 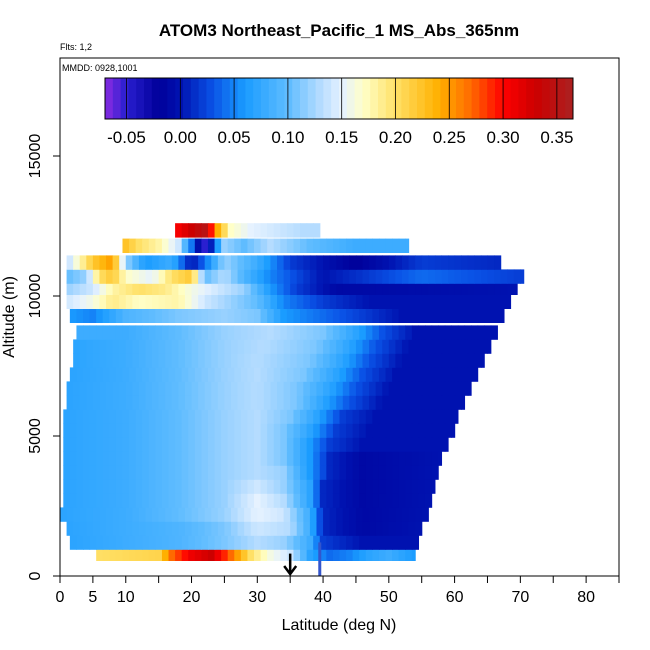 What do you see at coordinates (43, 357) in the screenshot?
I see `y-axis: 0 5000 10000 15000` at bounding box center [43, 357].